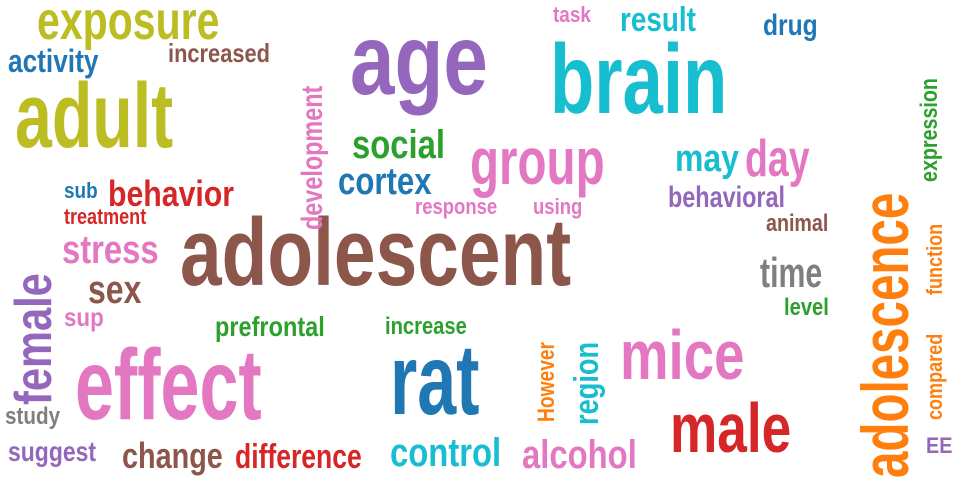 This screenshot has height=480, width=960. Describe the element at coordinates (797, 223) in the screenshot. I see `word-animal: animal` at that location.